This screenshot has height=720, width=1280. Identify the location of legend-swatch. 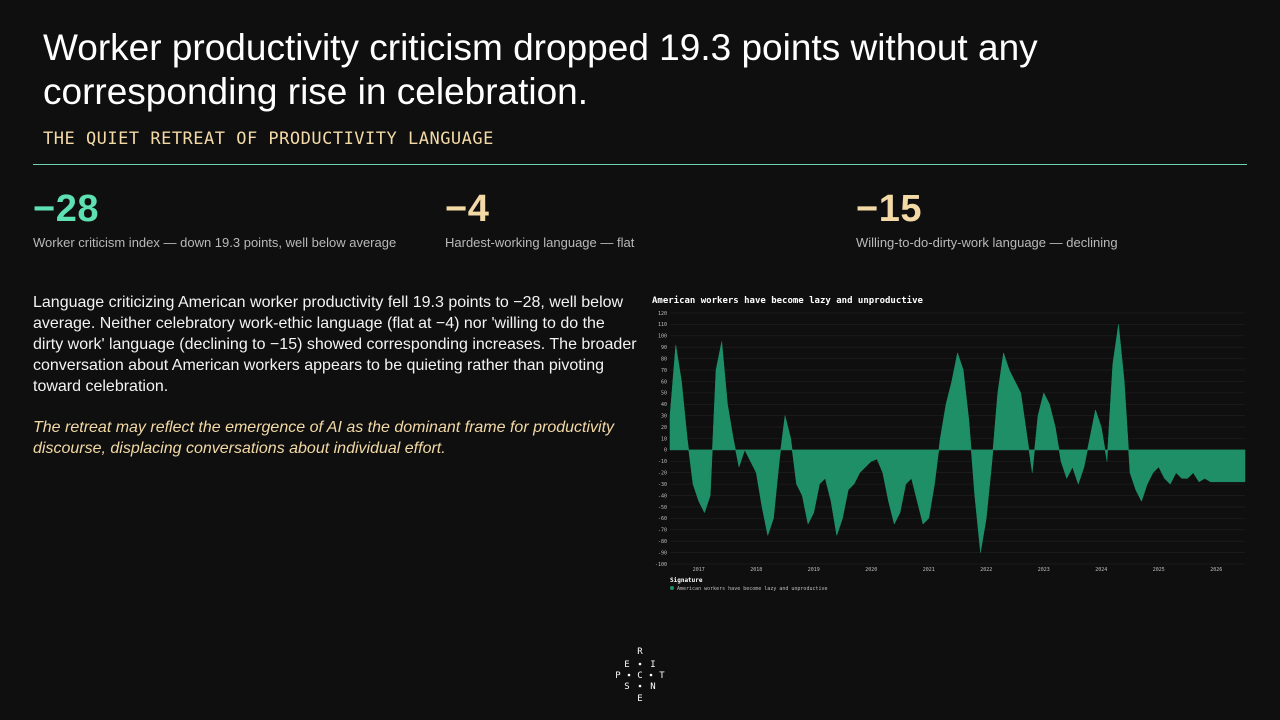
(672, 588).